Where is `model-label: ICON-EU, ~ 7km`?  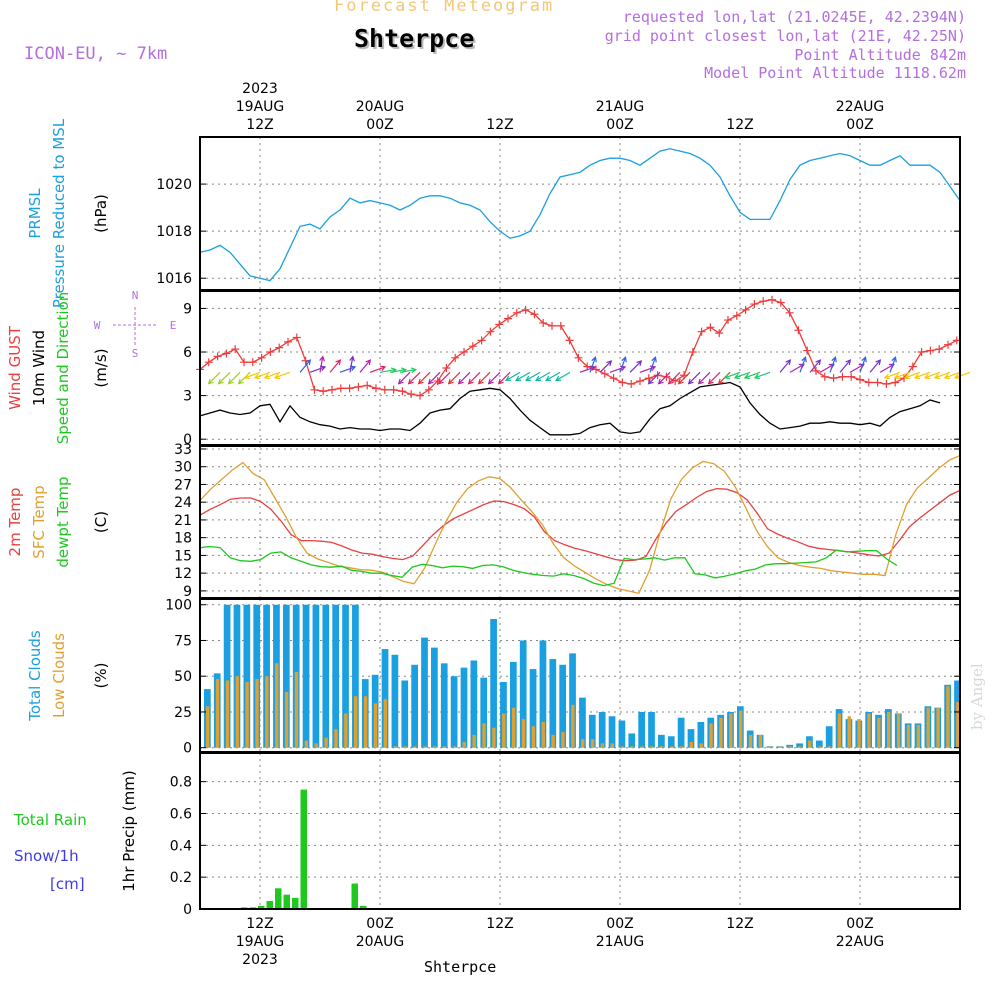
model-label: ICON-EU, ~ 7km is located at coordinates (96, 54).